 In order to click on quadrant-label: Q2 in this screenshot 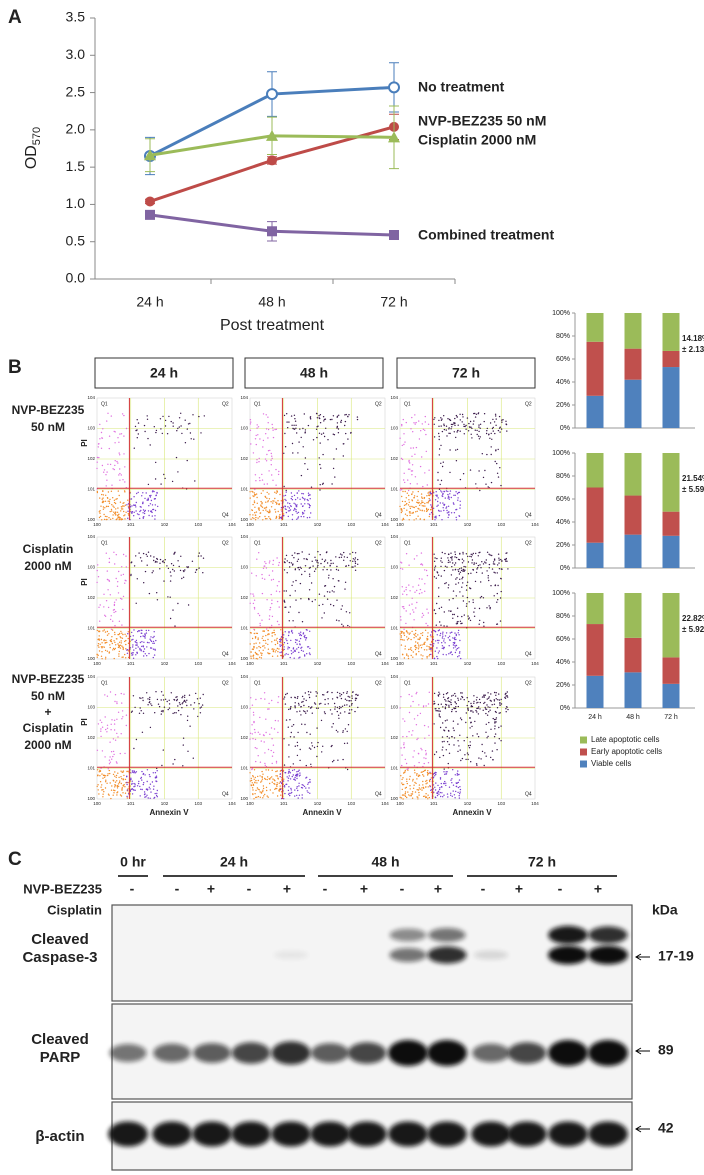, I will do `click(378, 683)`.